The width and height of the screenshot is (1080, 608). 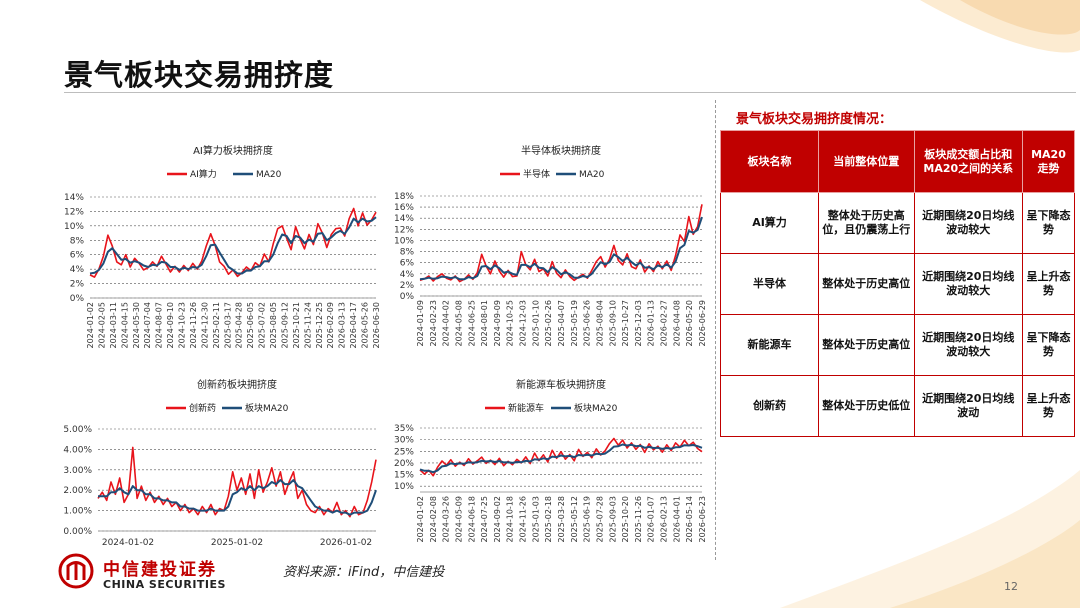 What do you see at coordinates (147, 325) in the screenshot?
I see `x-tick-label: 2024-07-04` at bounding box center [147, 325].